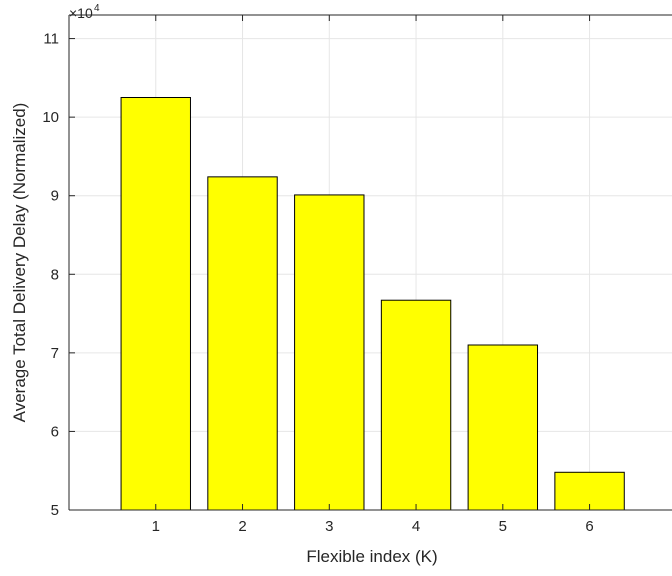 This screenshot has width=672, height=576. I want to click on x-tick-label: 4, so click(416, 526).